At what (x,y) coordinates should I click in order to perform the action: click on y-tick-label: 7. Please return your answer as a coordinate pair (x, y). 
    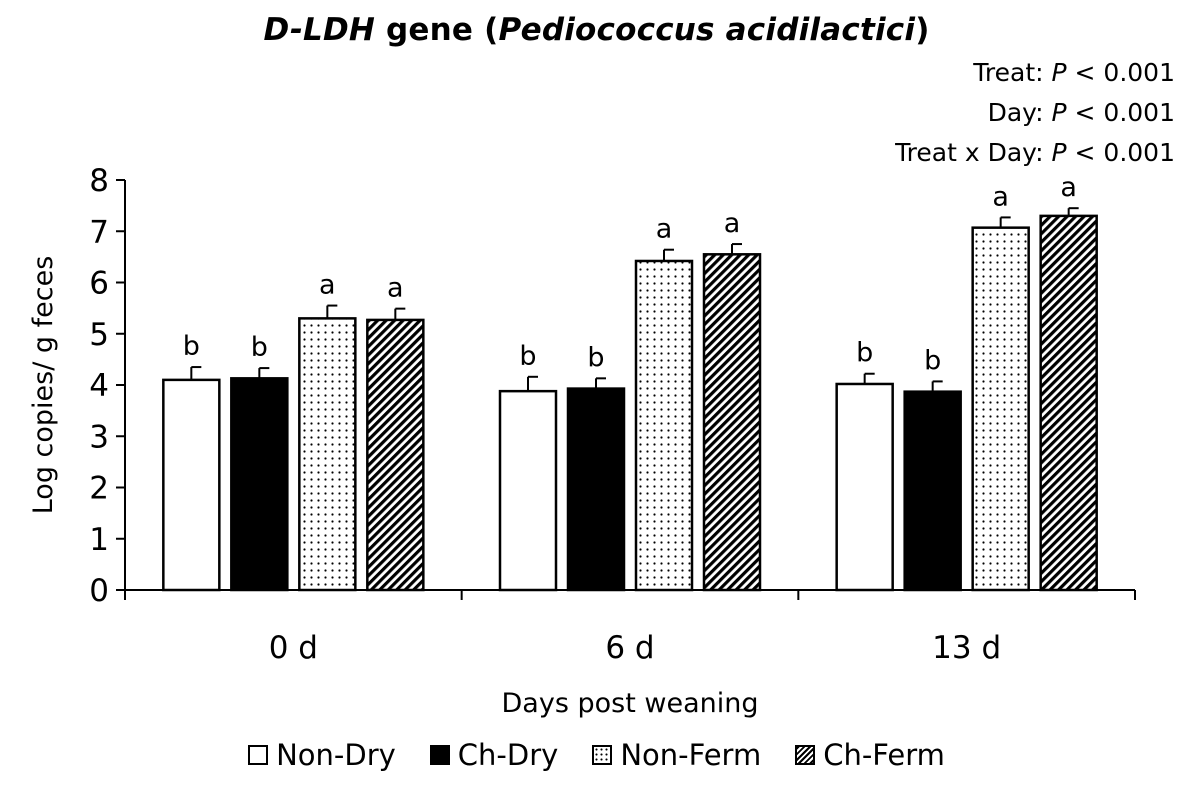
    Looking at the image, I should click on (99, 232).